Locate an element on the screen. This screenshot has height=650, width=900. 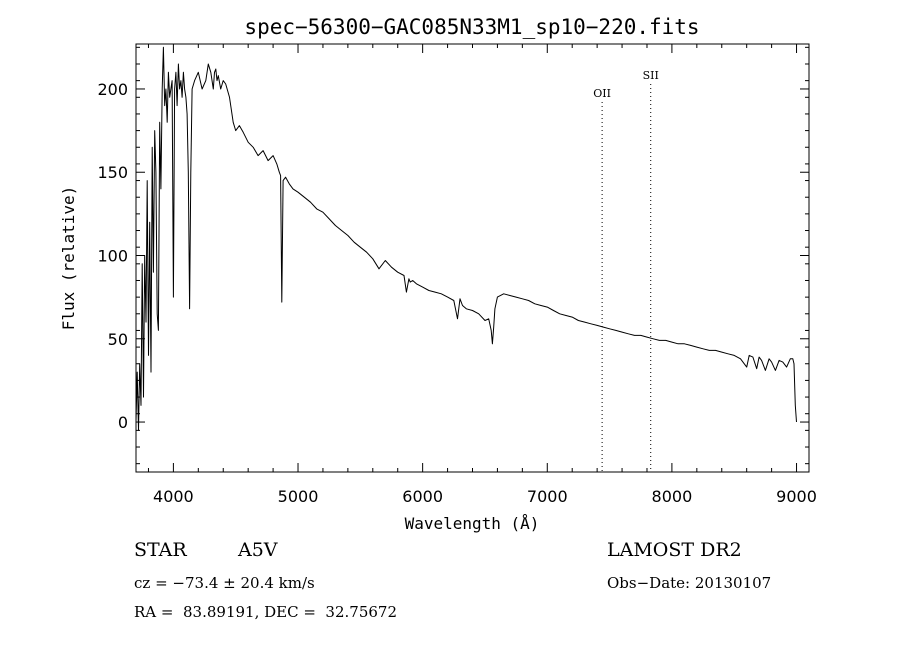
x-tick-label: 9000 is located at coordinates (796, 496).